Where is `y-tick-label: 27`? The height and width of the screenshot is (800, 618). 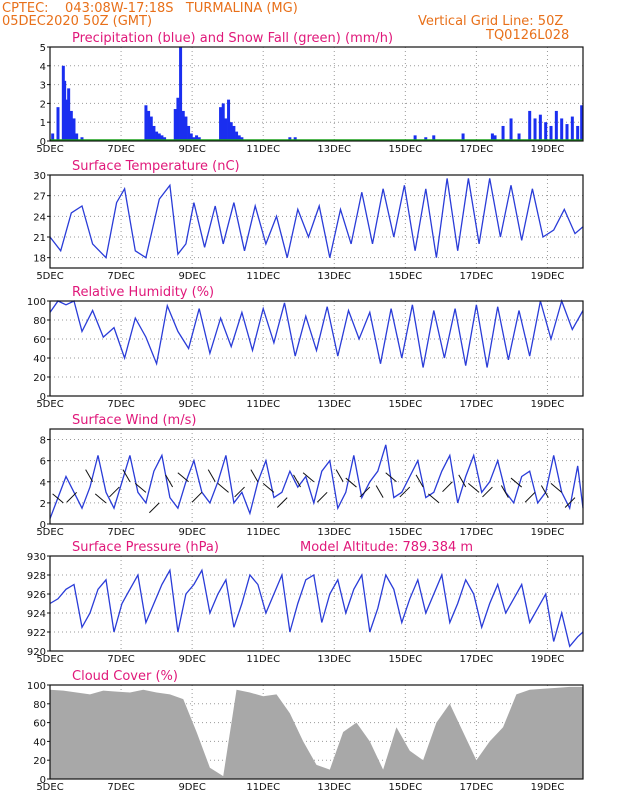 y-tick-label: 27 is located at coordinates (39, 197).